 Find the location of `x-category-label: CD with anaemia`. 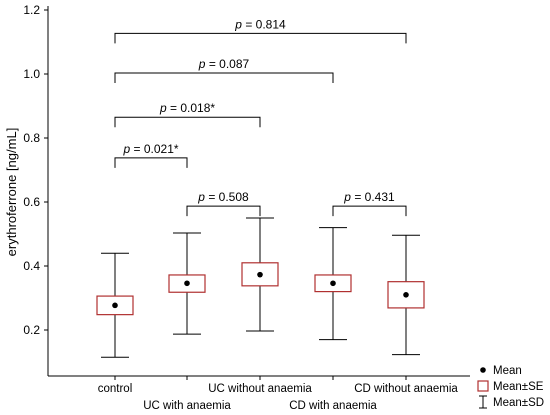

x-category-label: CD with anaemia is located at coordinates (333, 406).